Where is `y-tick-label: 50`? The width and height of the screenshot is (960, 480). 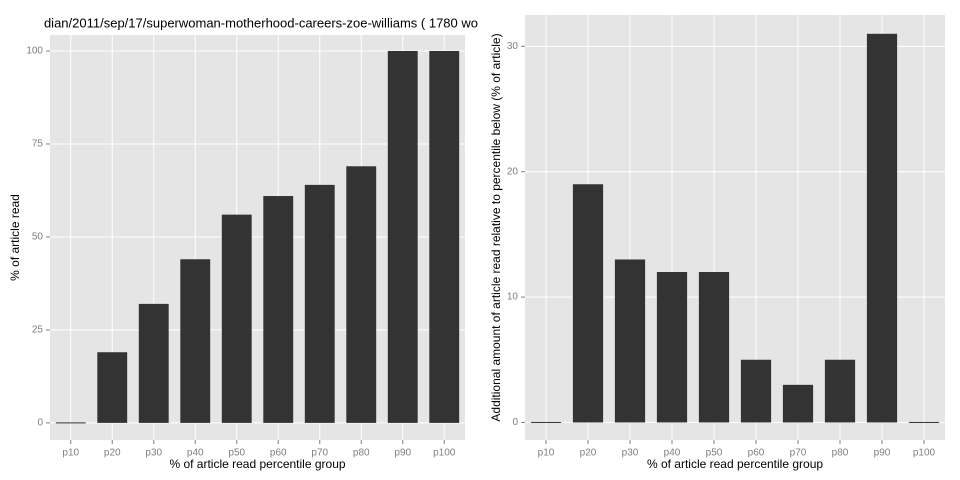 y-tick-label: 50 is located at coordinates (38, 237).